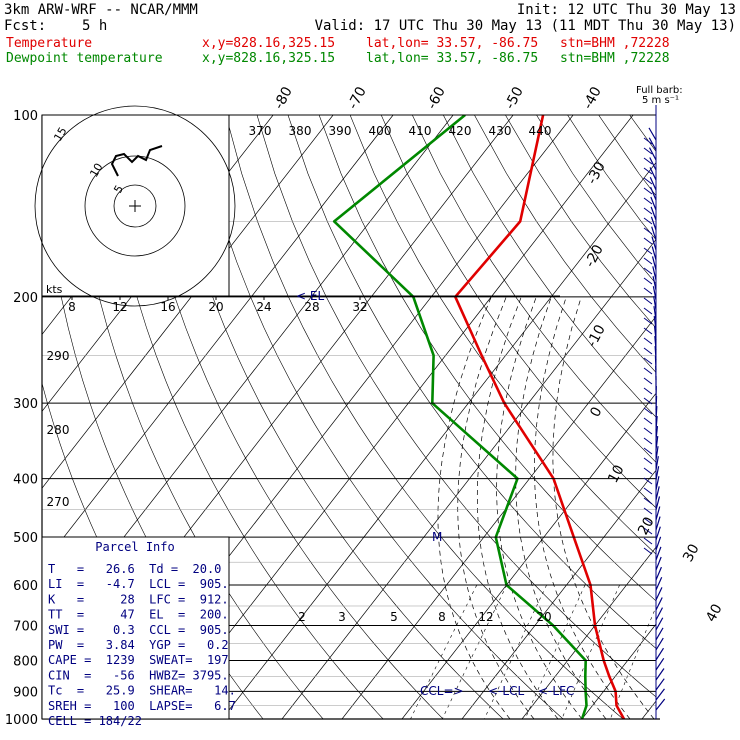 The width and height of the screenshot is (740, 740). What do you see at coordinates (49, 43) in the screenshot?
I see `temperature-legend: Temperature` at bounding box center [49, 43].